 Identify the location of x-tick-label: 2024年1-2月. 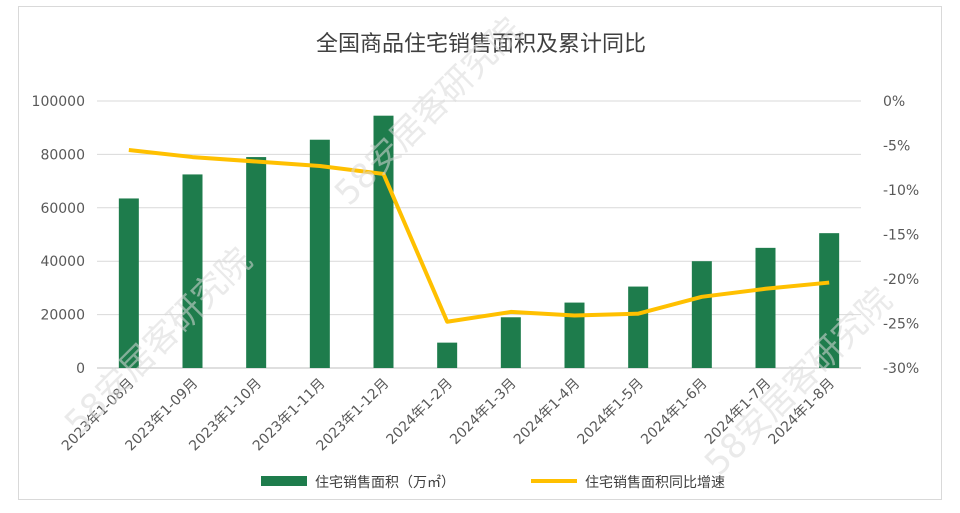
(420, 412).